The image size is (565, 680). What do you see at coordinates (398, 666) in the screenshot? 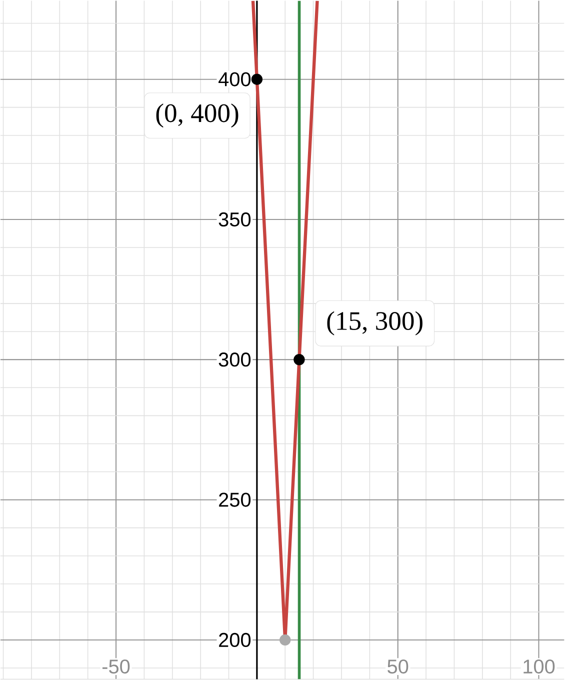
I see `x-tick-label: 50` at bounding box center [398, 666].